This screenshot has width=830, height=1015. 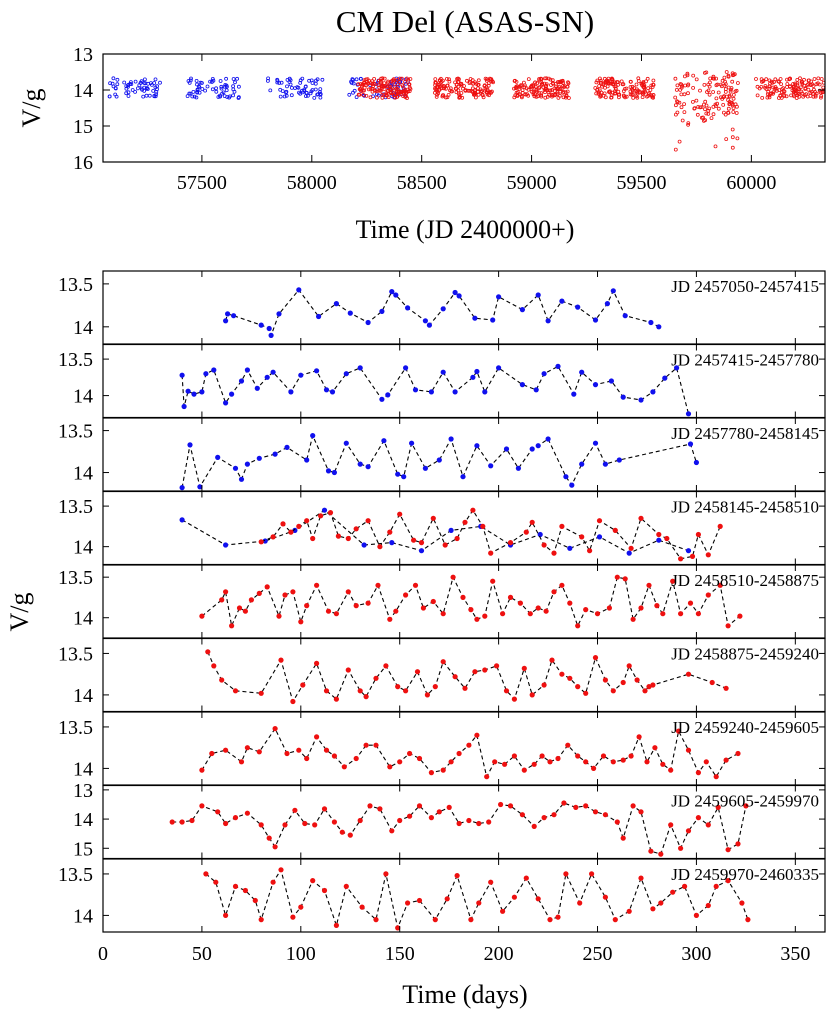 What do you see at coordinates (83, 397) in the screenshot?
I see `panel-y-tick-label: 14` at bounding box center [83, 397].